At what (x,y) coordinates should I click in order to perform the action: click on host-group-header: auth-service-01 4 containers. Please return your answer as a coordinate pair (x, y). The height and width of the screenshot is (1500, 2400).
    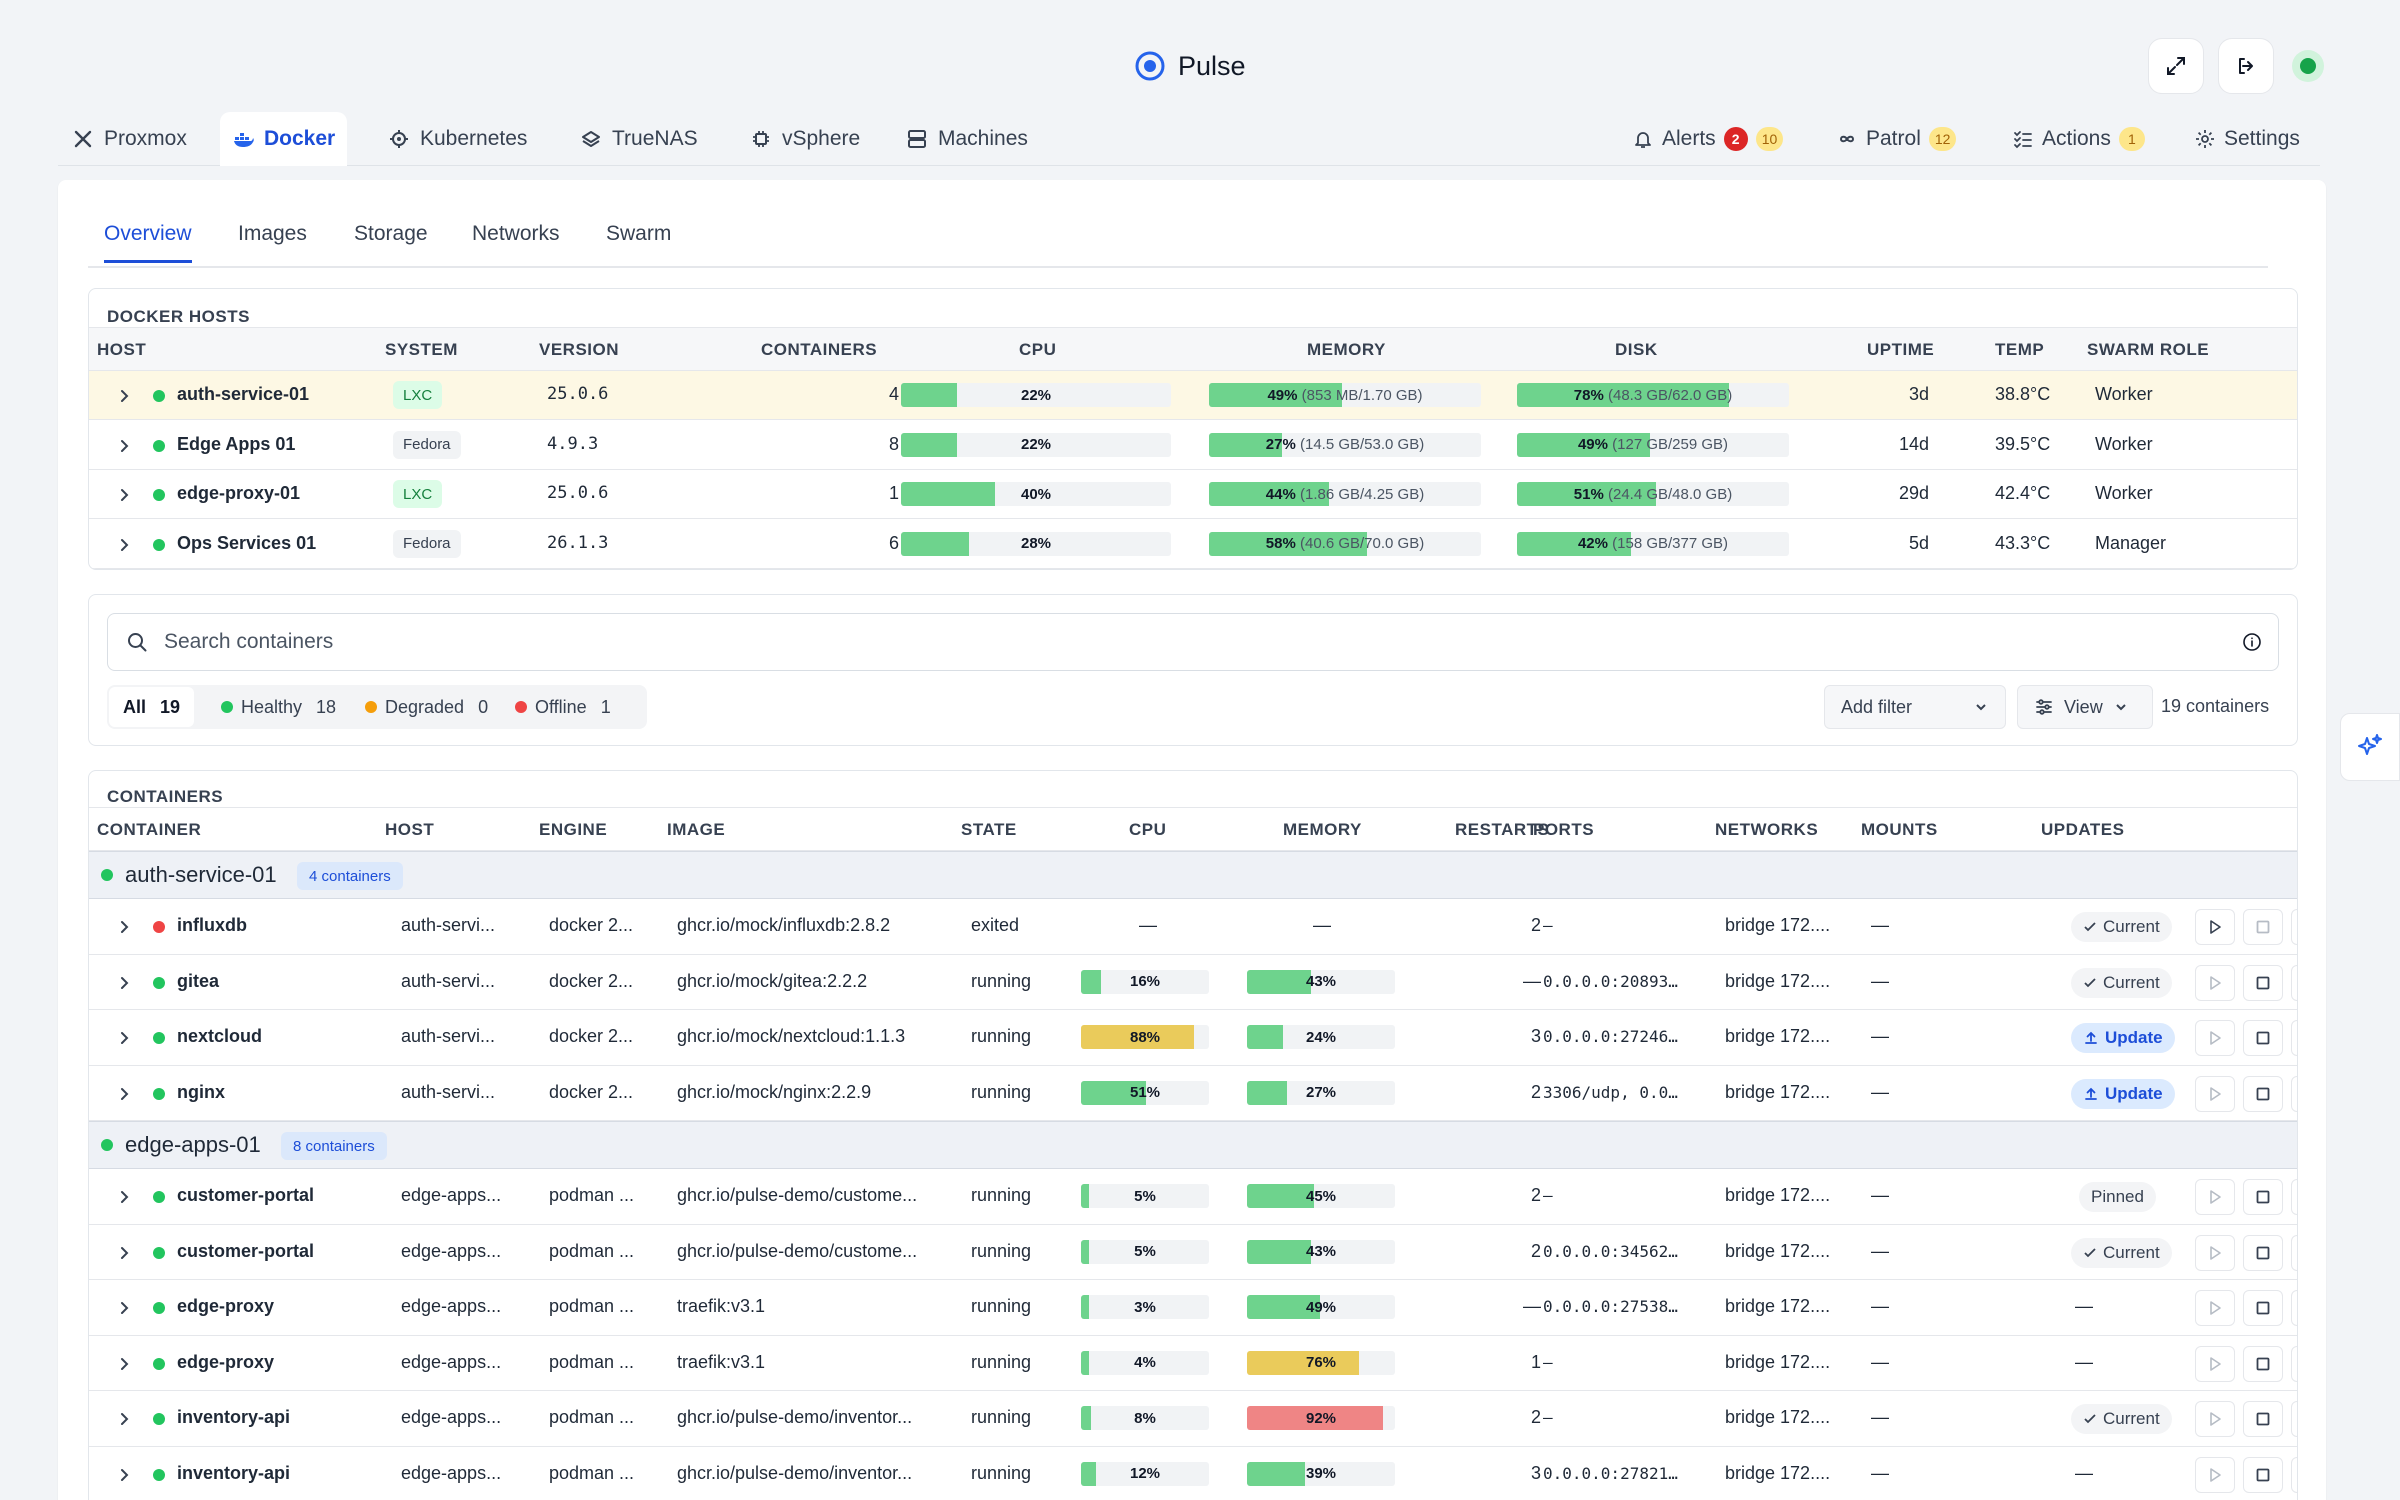
    Looking at the image, I should click on (1193, 875).